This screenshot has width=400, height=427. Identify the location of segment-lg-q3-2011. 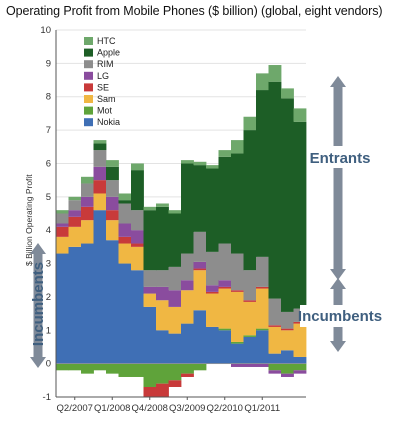
(287, 375).